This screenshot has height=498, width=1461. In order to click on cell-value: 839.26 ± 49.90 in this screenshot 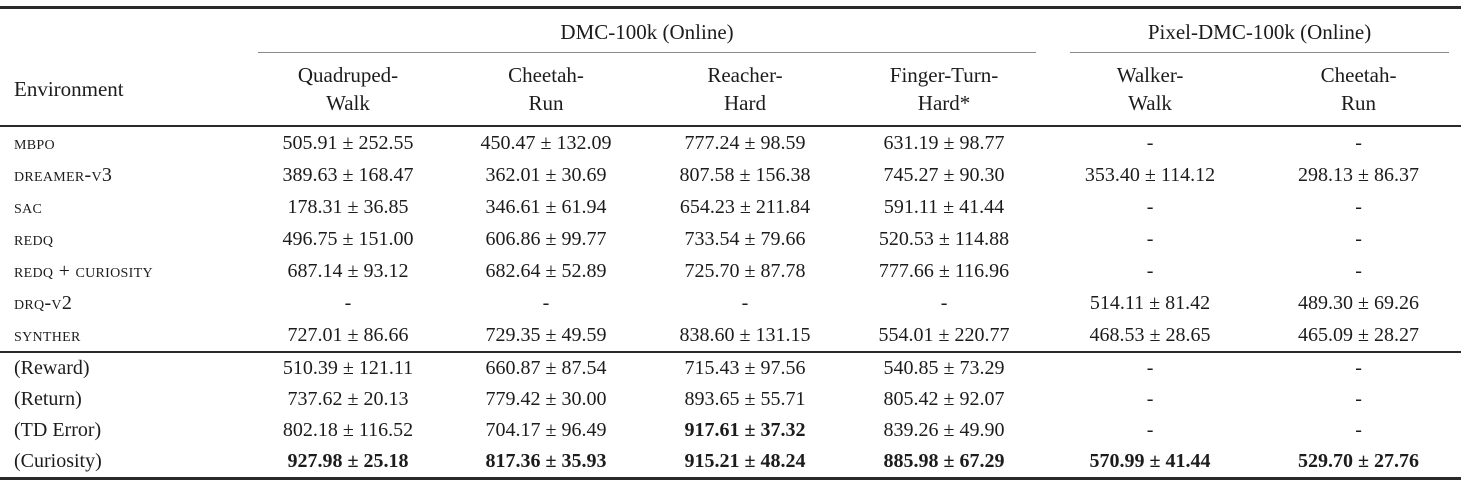, I will do `click(944, 430)`.